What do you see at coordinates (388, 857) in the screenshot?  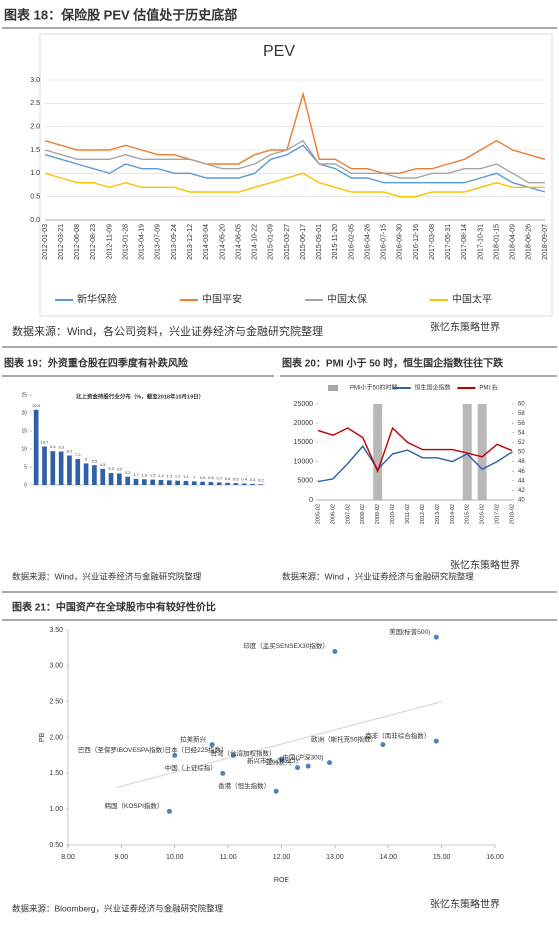 I see `x-tick-label: 14.00` at bounding box center [388, 857].